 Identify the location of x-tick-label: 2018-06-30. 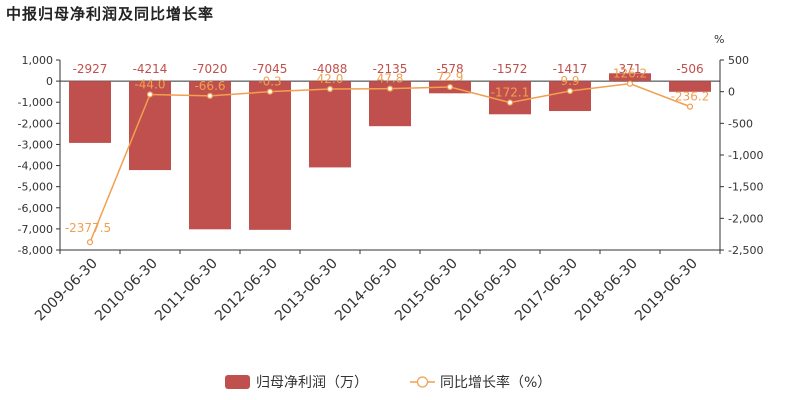
(606, 290).